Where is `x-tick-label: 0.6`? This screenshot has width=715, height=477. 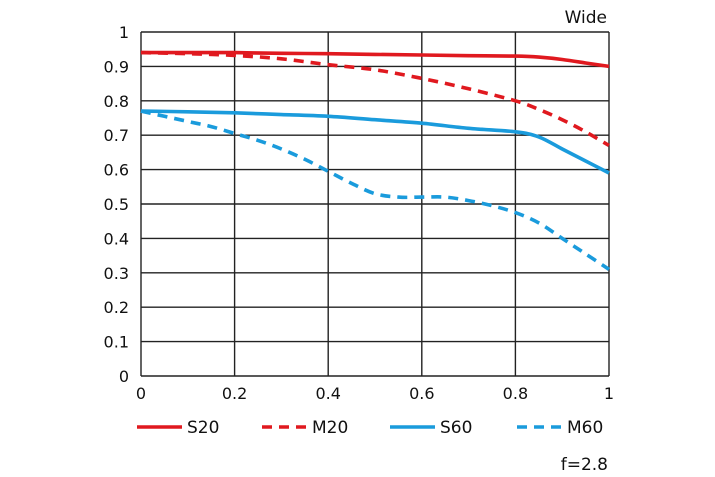
x-tick-label: 0.6 is located at coordinates (421, 393).